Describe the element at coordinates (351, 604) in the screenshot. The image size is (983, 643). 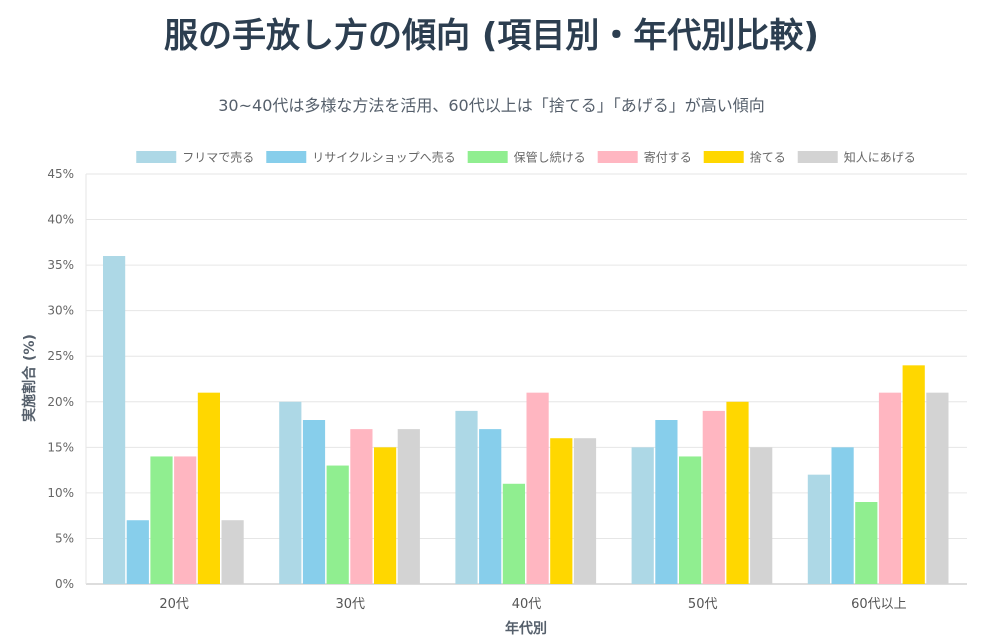
I see `x-tick-label: 30代` at that location.